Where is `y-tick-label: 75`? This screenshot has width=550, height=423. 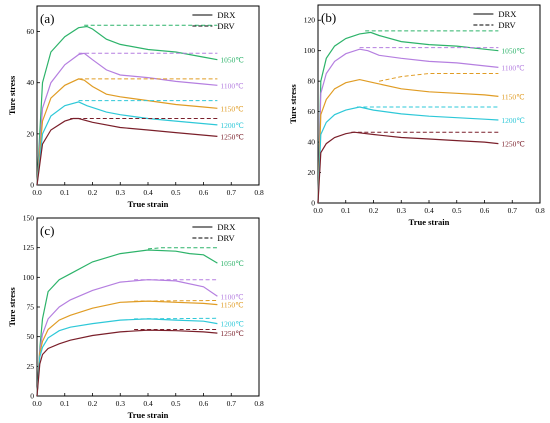 y-tick-label: 75 is located at coordinates (31, 307).